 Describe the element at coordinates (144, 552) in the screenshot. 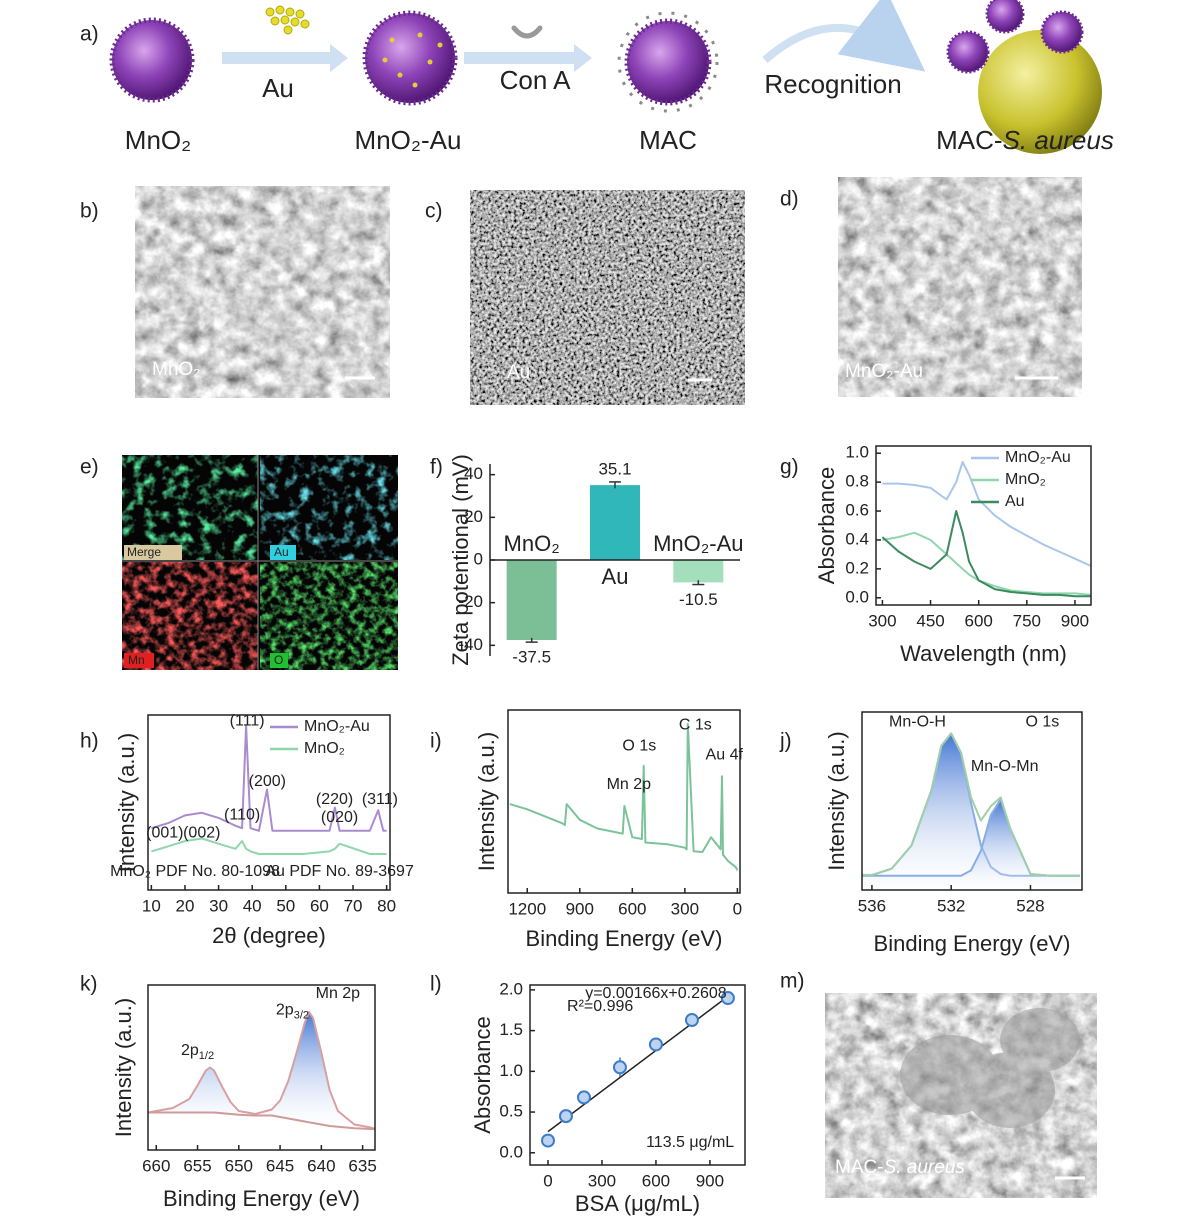

I see `tile-label: Merge` at that location.